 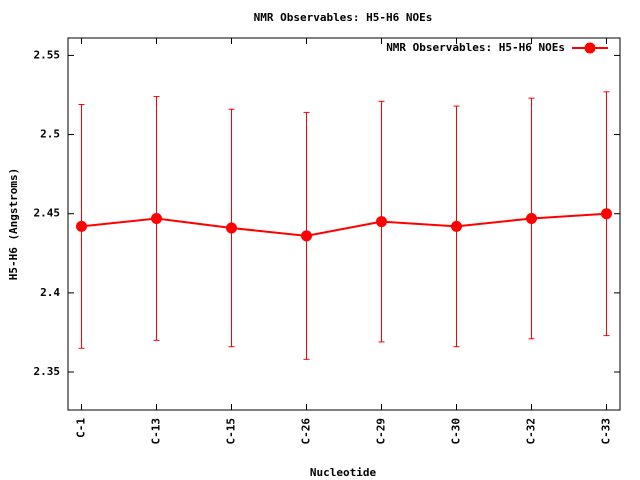 What do you see at coordinates (456, 431) in the screenshot?
I see `x-tick-label: C-30` at bounding box center [456, 431].